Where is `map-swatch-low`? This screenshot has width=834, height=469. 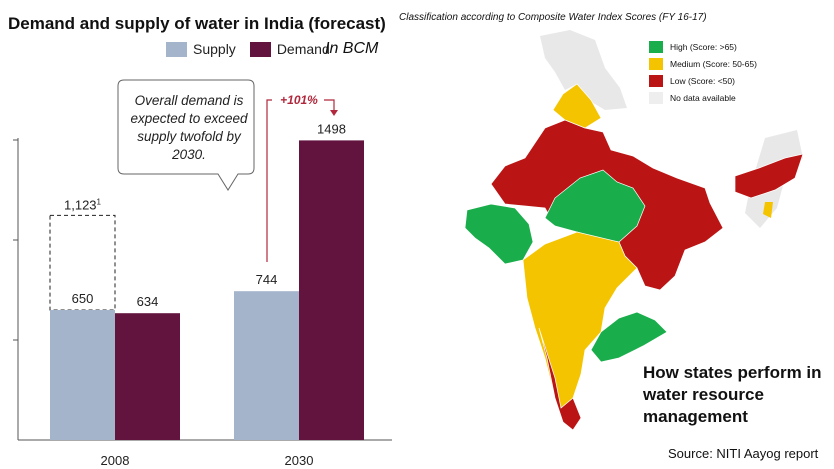
map-swatch-low is located at coordinates (656, 80).